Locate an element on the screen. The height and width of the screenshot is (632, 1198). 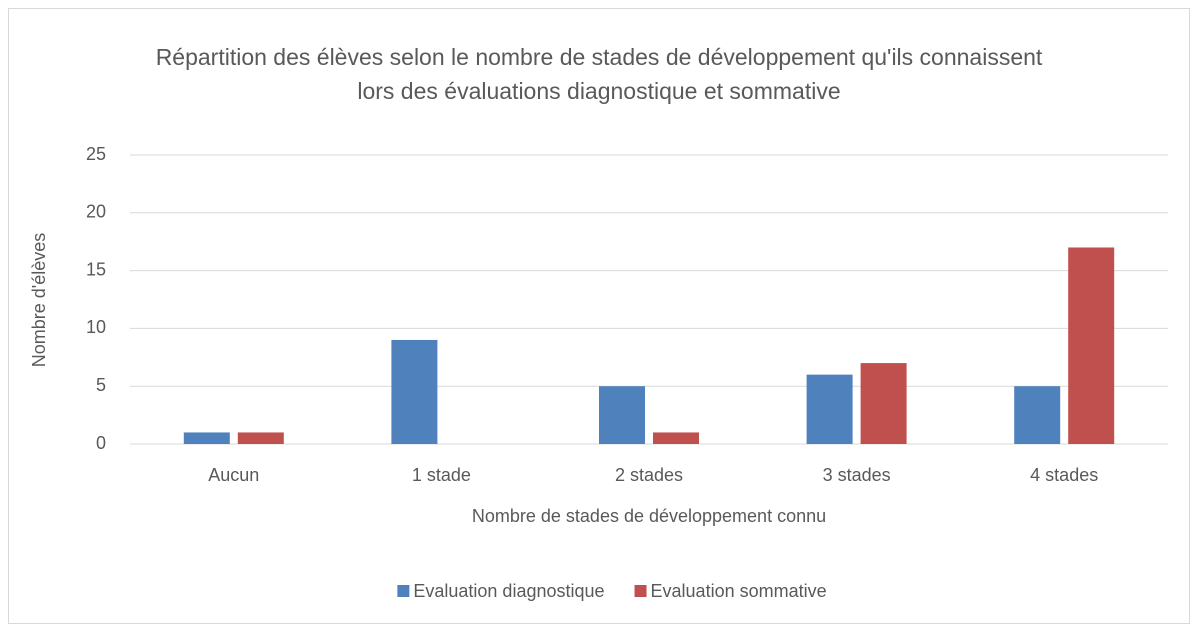
x-tick-label: Aucun is located at coordinates (233, 475).